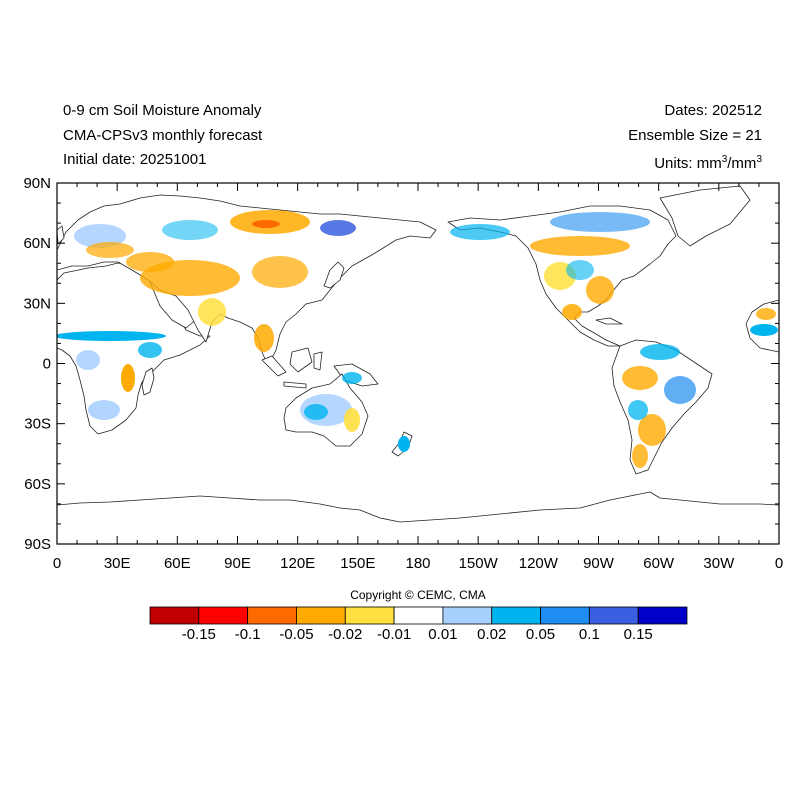  What do you see at coordinates (162, 110) in the screenshot?
I see `map-title-line1: 0-9 cm Soil Moisture Anomaly` at bounding box center [162, 110].